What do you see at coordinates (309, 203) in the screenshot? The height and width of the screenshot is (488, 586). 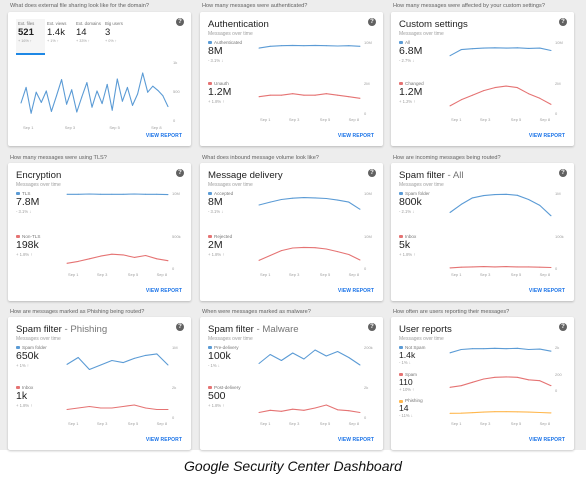 I see `accepted-line` at bounding box center [309, 203].